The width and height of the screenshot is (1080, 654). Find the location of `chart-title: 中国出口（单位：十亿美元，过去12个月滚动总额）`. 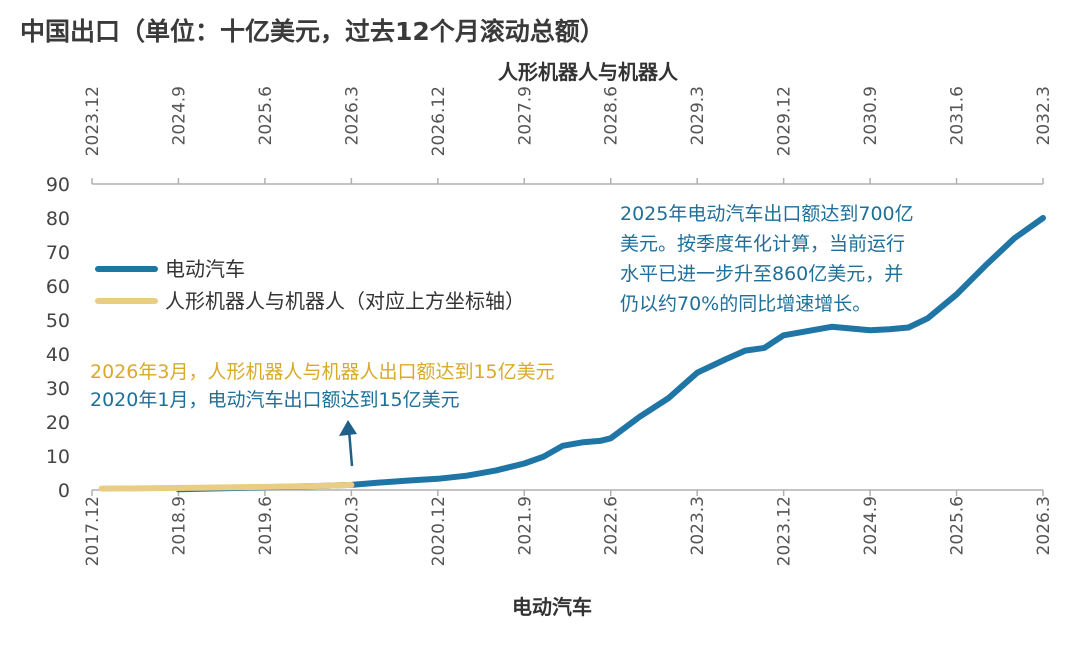

chart-title: 中国出口（单位：十亿美元，过去12个月滚动总额） is located at coordinates (312, 31).